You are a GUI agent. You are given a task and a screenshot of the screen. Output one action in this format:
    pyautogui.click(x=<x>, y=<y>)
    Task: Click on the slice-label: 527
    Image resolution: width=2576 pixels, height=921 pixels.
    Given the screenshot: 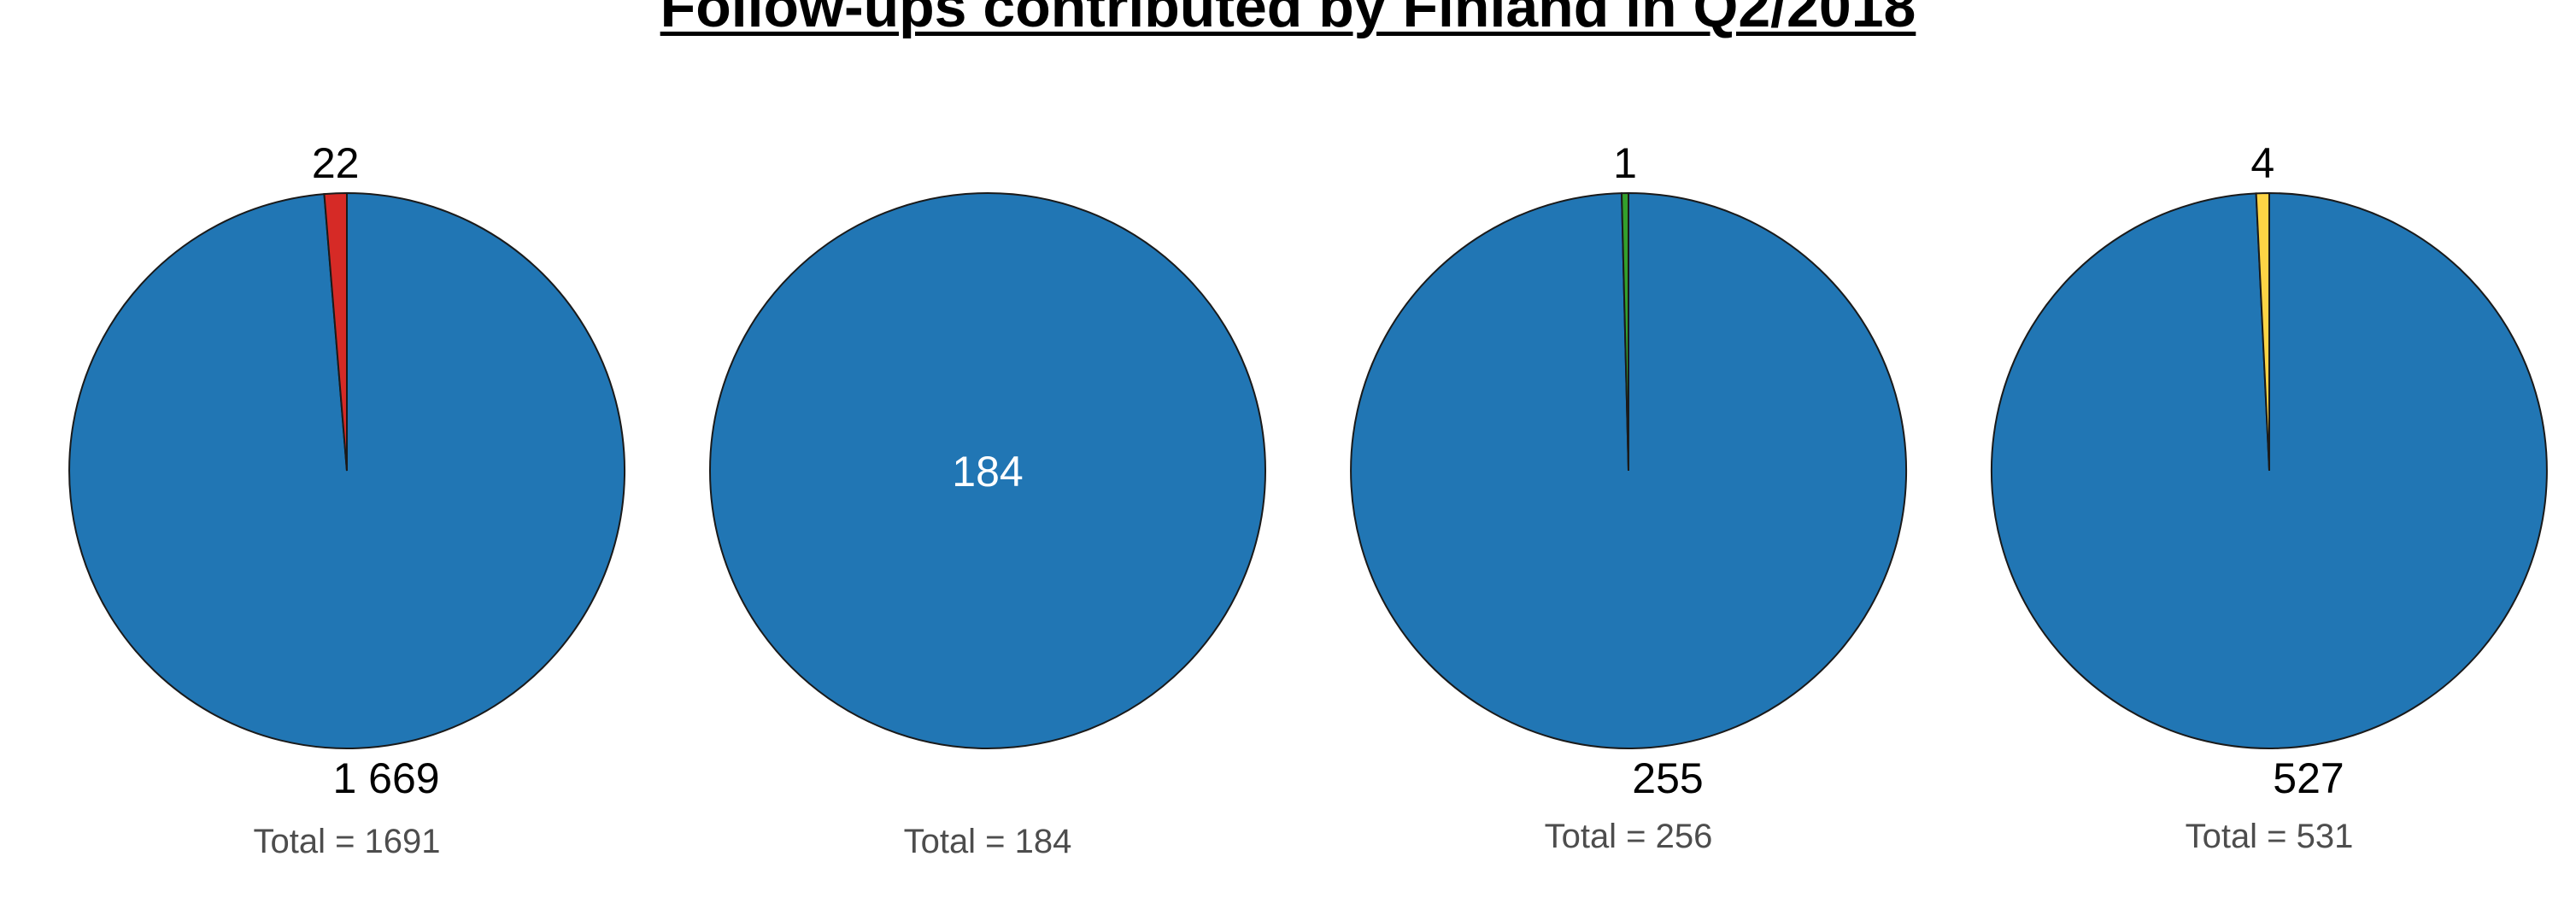 What is the action you would take?
    pyautogui.click(x=2308, y=778)
    